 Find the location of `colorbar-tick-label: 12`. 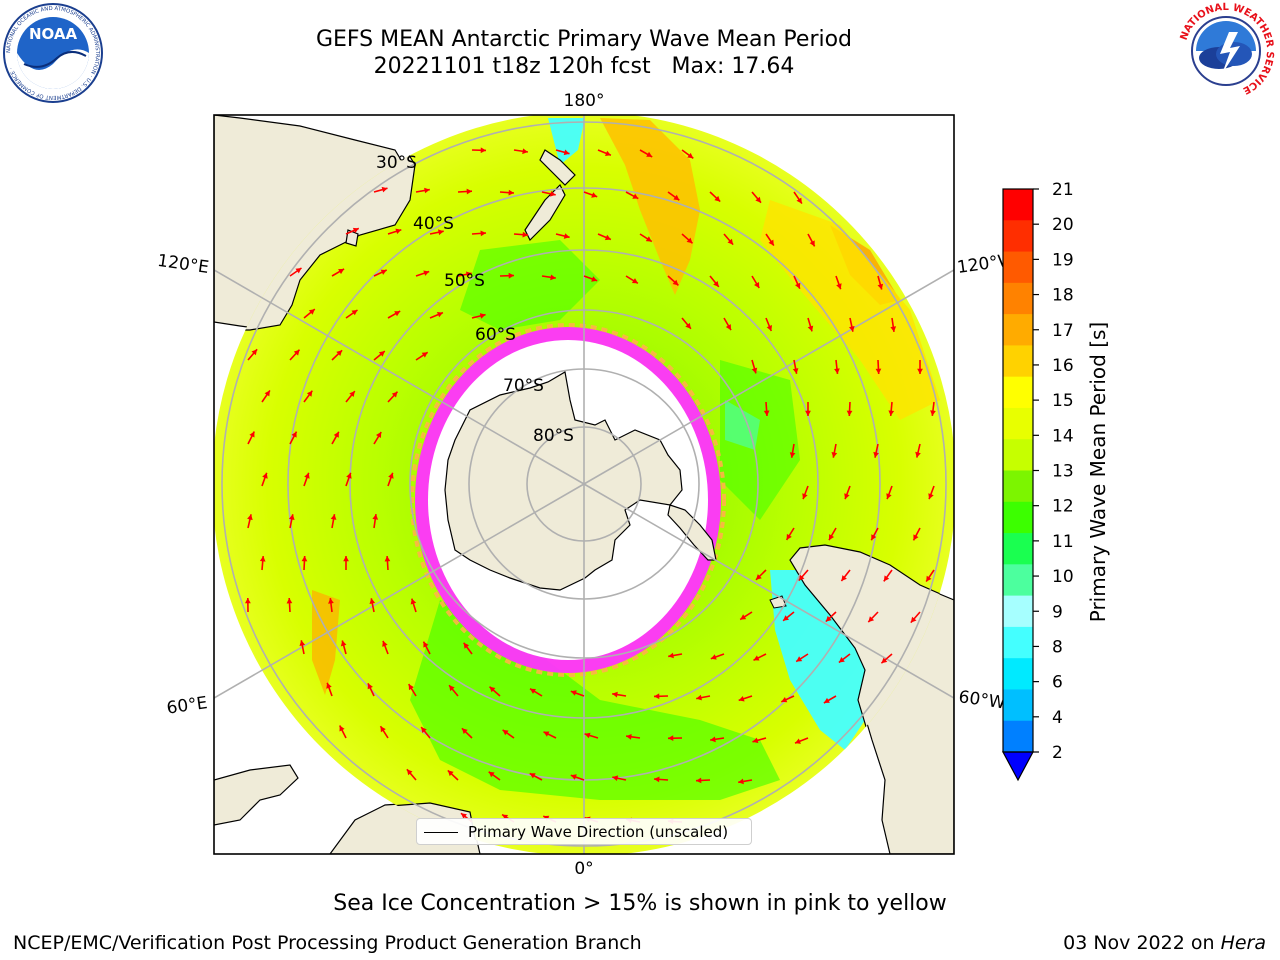

colorbar-tick-label: 12 is located at coordinates (1063, 507).